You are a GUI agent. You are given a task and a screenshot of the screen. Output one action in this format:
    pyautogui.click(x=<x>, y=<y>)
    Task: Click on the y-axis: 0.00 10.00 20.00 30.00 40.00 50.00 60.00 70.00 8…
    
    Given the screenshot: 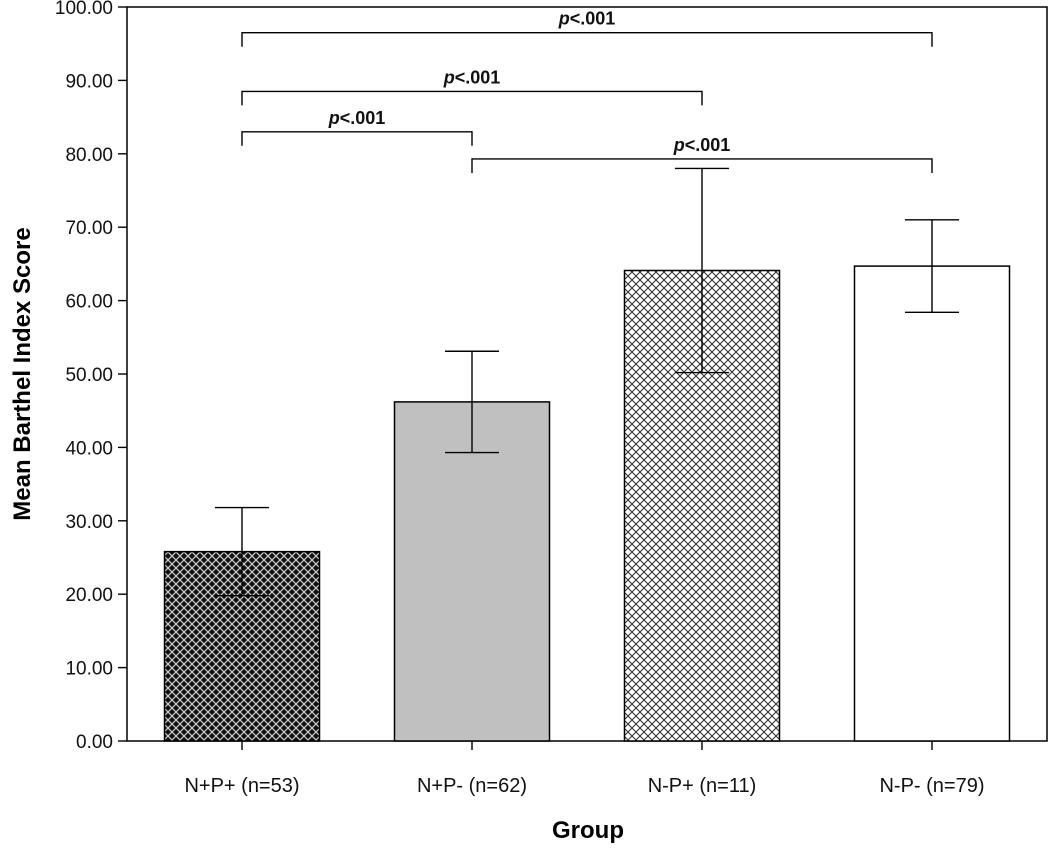 What is the action you would take?
    pyautogui.click(x=91, y=376)
    